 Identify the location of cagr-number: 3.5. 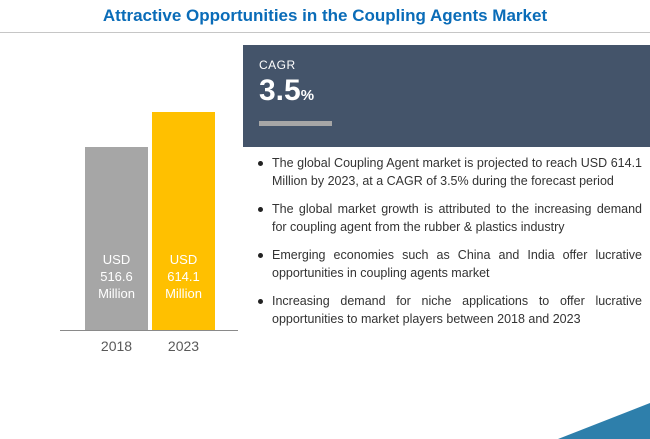
(280, 90).